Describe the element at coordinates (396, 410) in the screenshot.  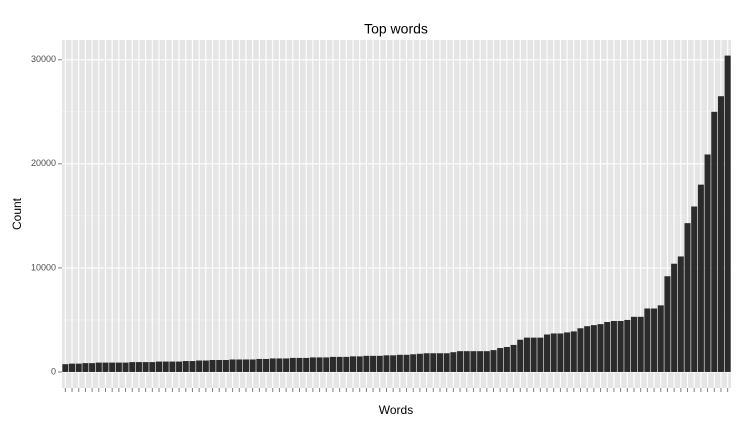
I see `x-axis-label: Words` at that location.